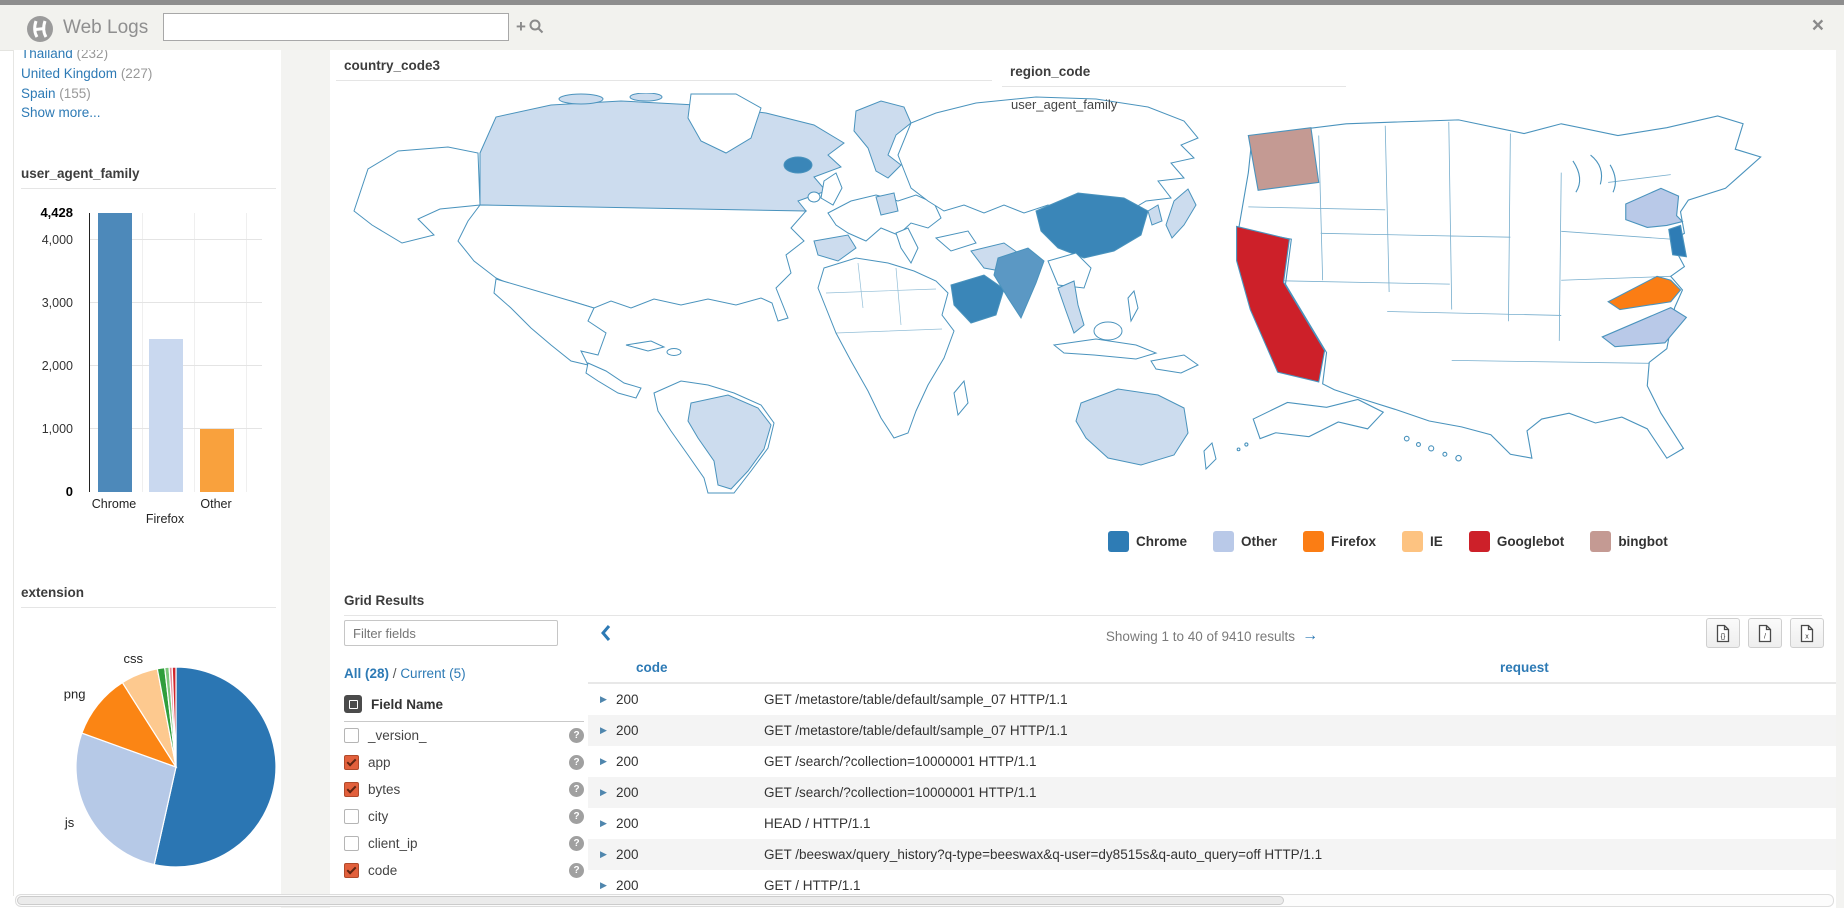 This screenshot has width=1844, height=908. Describe the element at coordinates (1524, 667) in the screenshot. I see `column-header-request: request` at that location.